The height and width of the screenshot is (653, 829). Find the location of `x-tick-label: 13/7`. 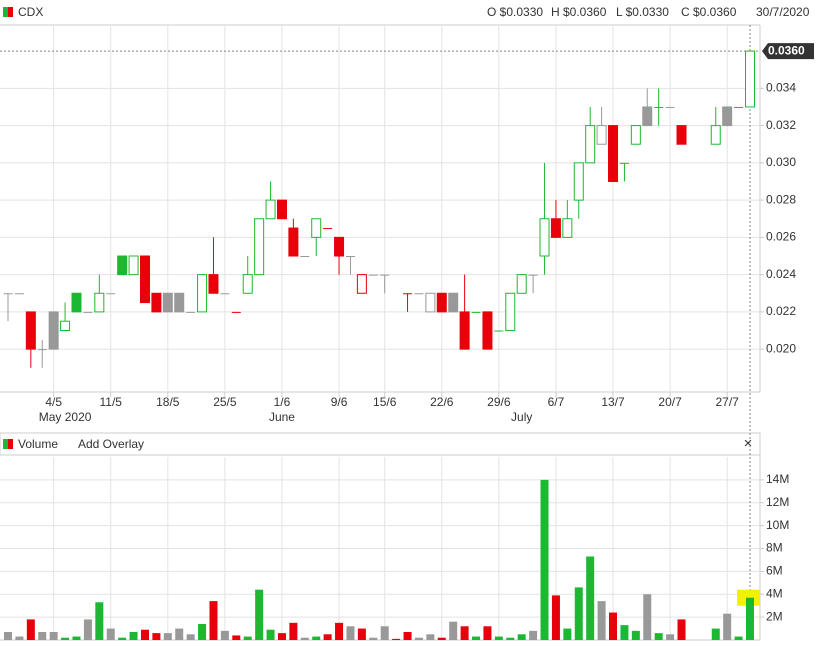

x-tick-label: 13/7 is located at coordinates (613, 402).